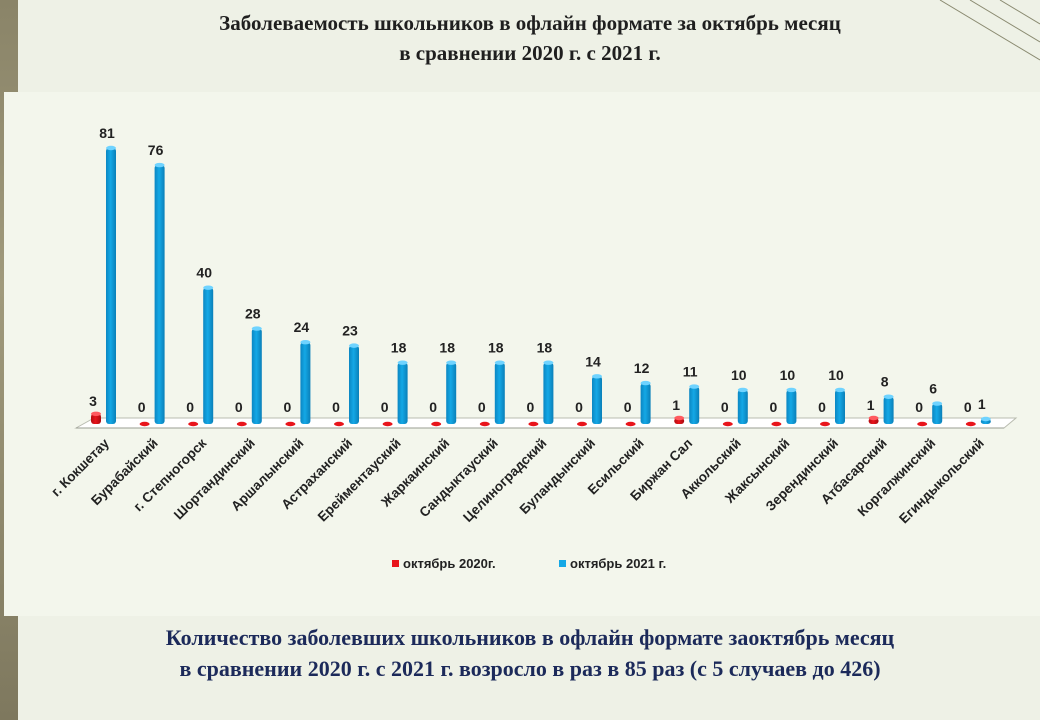  I want to click on value-label-2021: 8, so click(885, 382).